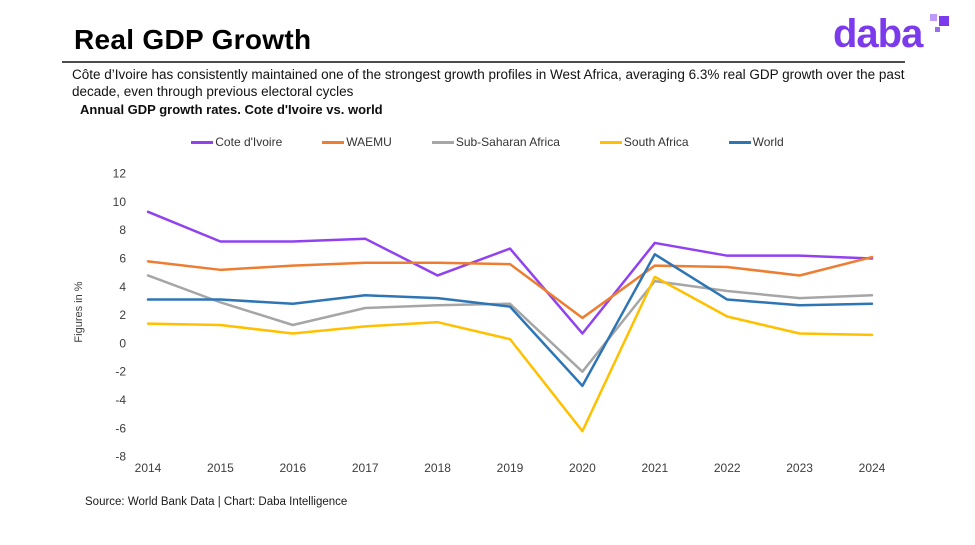 The width and height of the screenshot is (975, 545). What do you see at coordinates (220, 468) in the screenshot?
I see `x-axis-tick-label: 2015` at bounding box center [220, 468].